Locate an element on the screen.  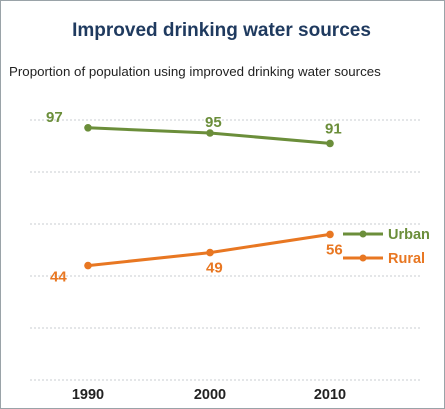
x-tick-label: 1990 is located at coordinates (88, 395).